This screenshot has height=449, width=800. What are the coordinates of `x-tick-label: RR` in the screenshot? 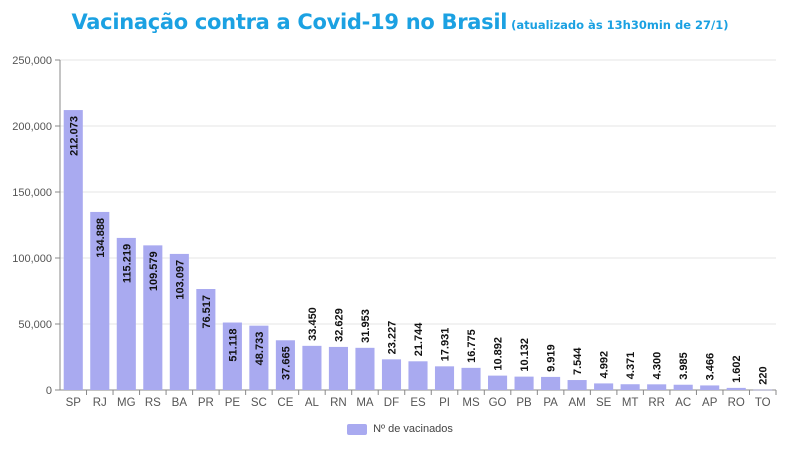 It's located at (656, 403).